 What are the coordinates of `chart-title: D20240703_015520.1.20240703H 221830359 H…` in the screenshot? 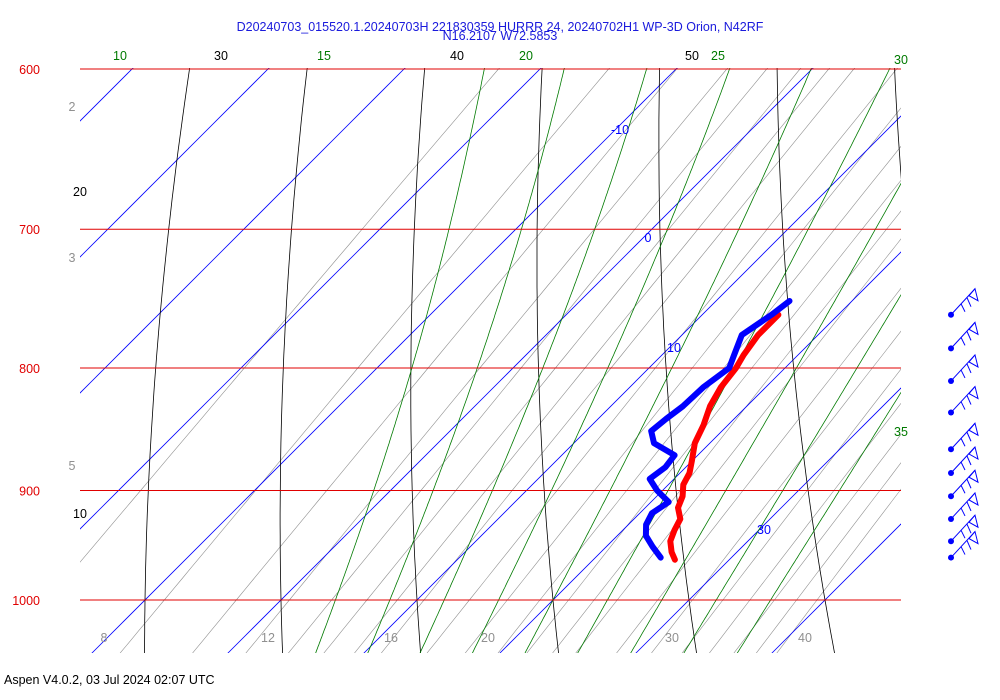 It's located at (500, 27).